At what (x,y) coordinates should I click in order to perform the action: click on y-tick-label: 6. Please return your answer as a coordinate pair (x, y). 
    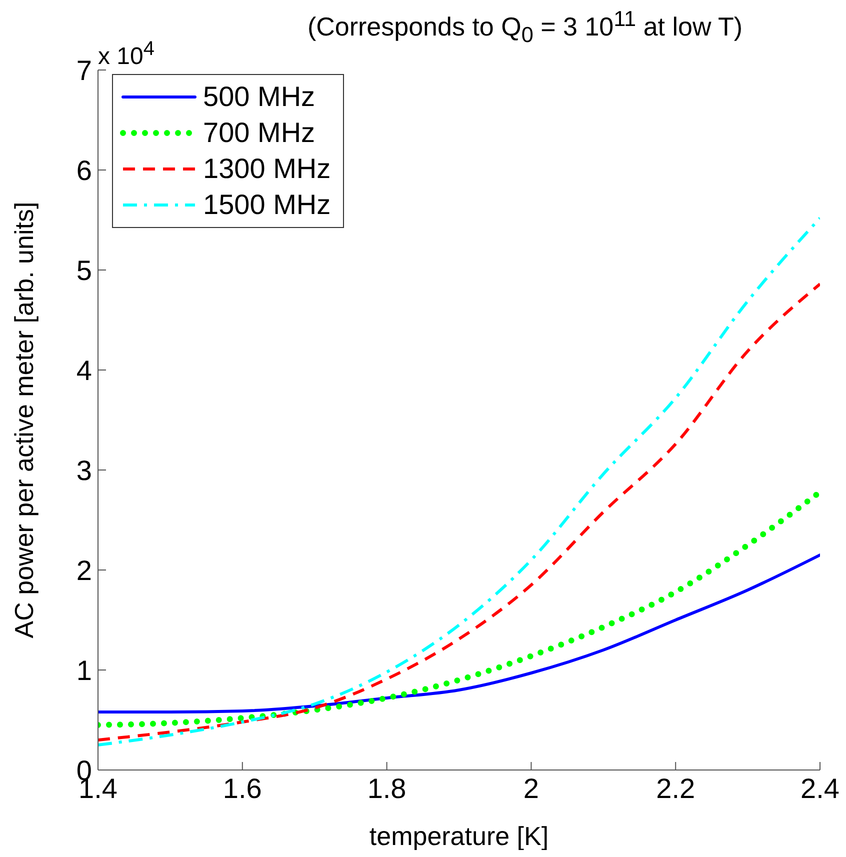
    Looking at the image, I should click on (84, 170).